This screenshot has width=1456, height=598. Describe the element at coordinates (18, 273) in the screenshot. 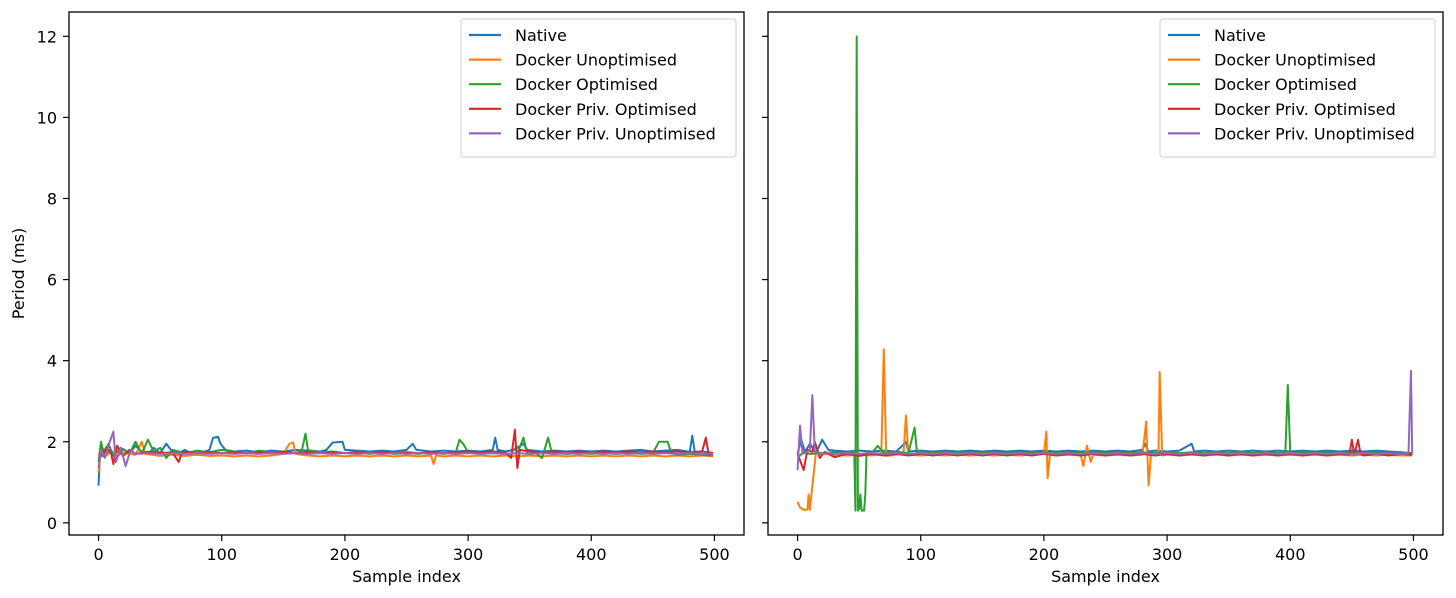

I see `left-y-axis-label: Period (ms)` at that location.